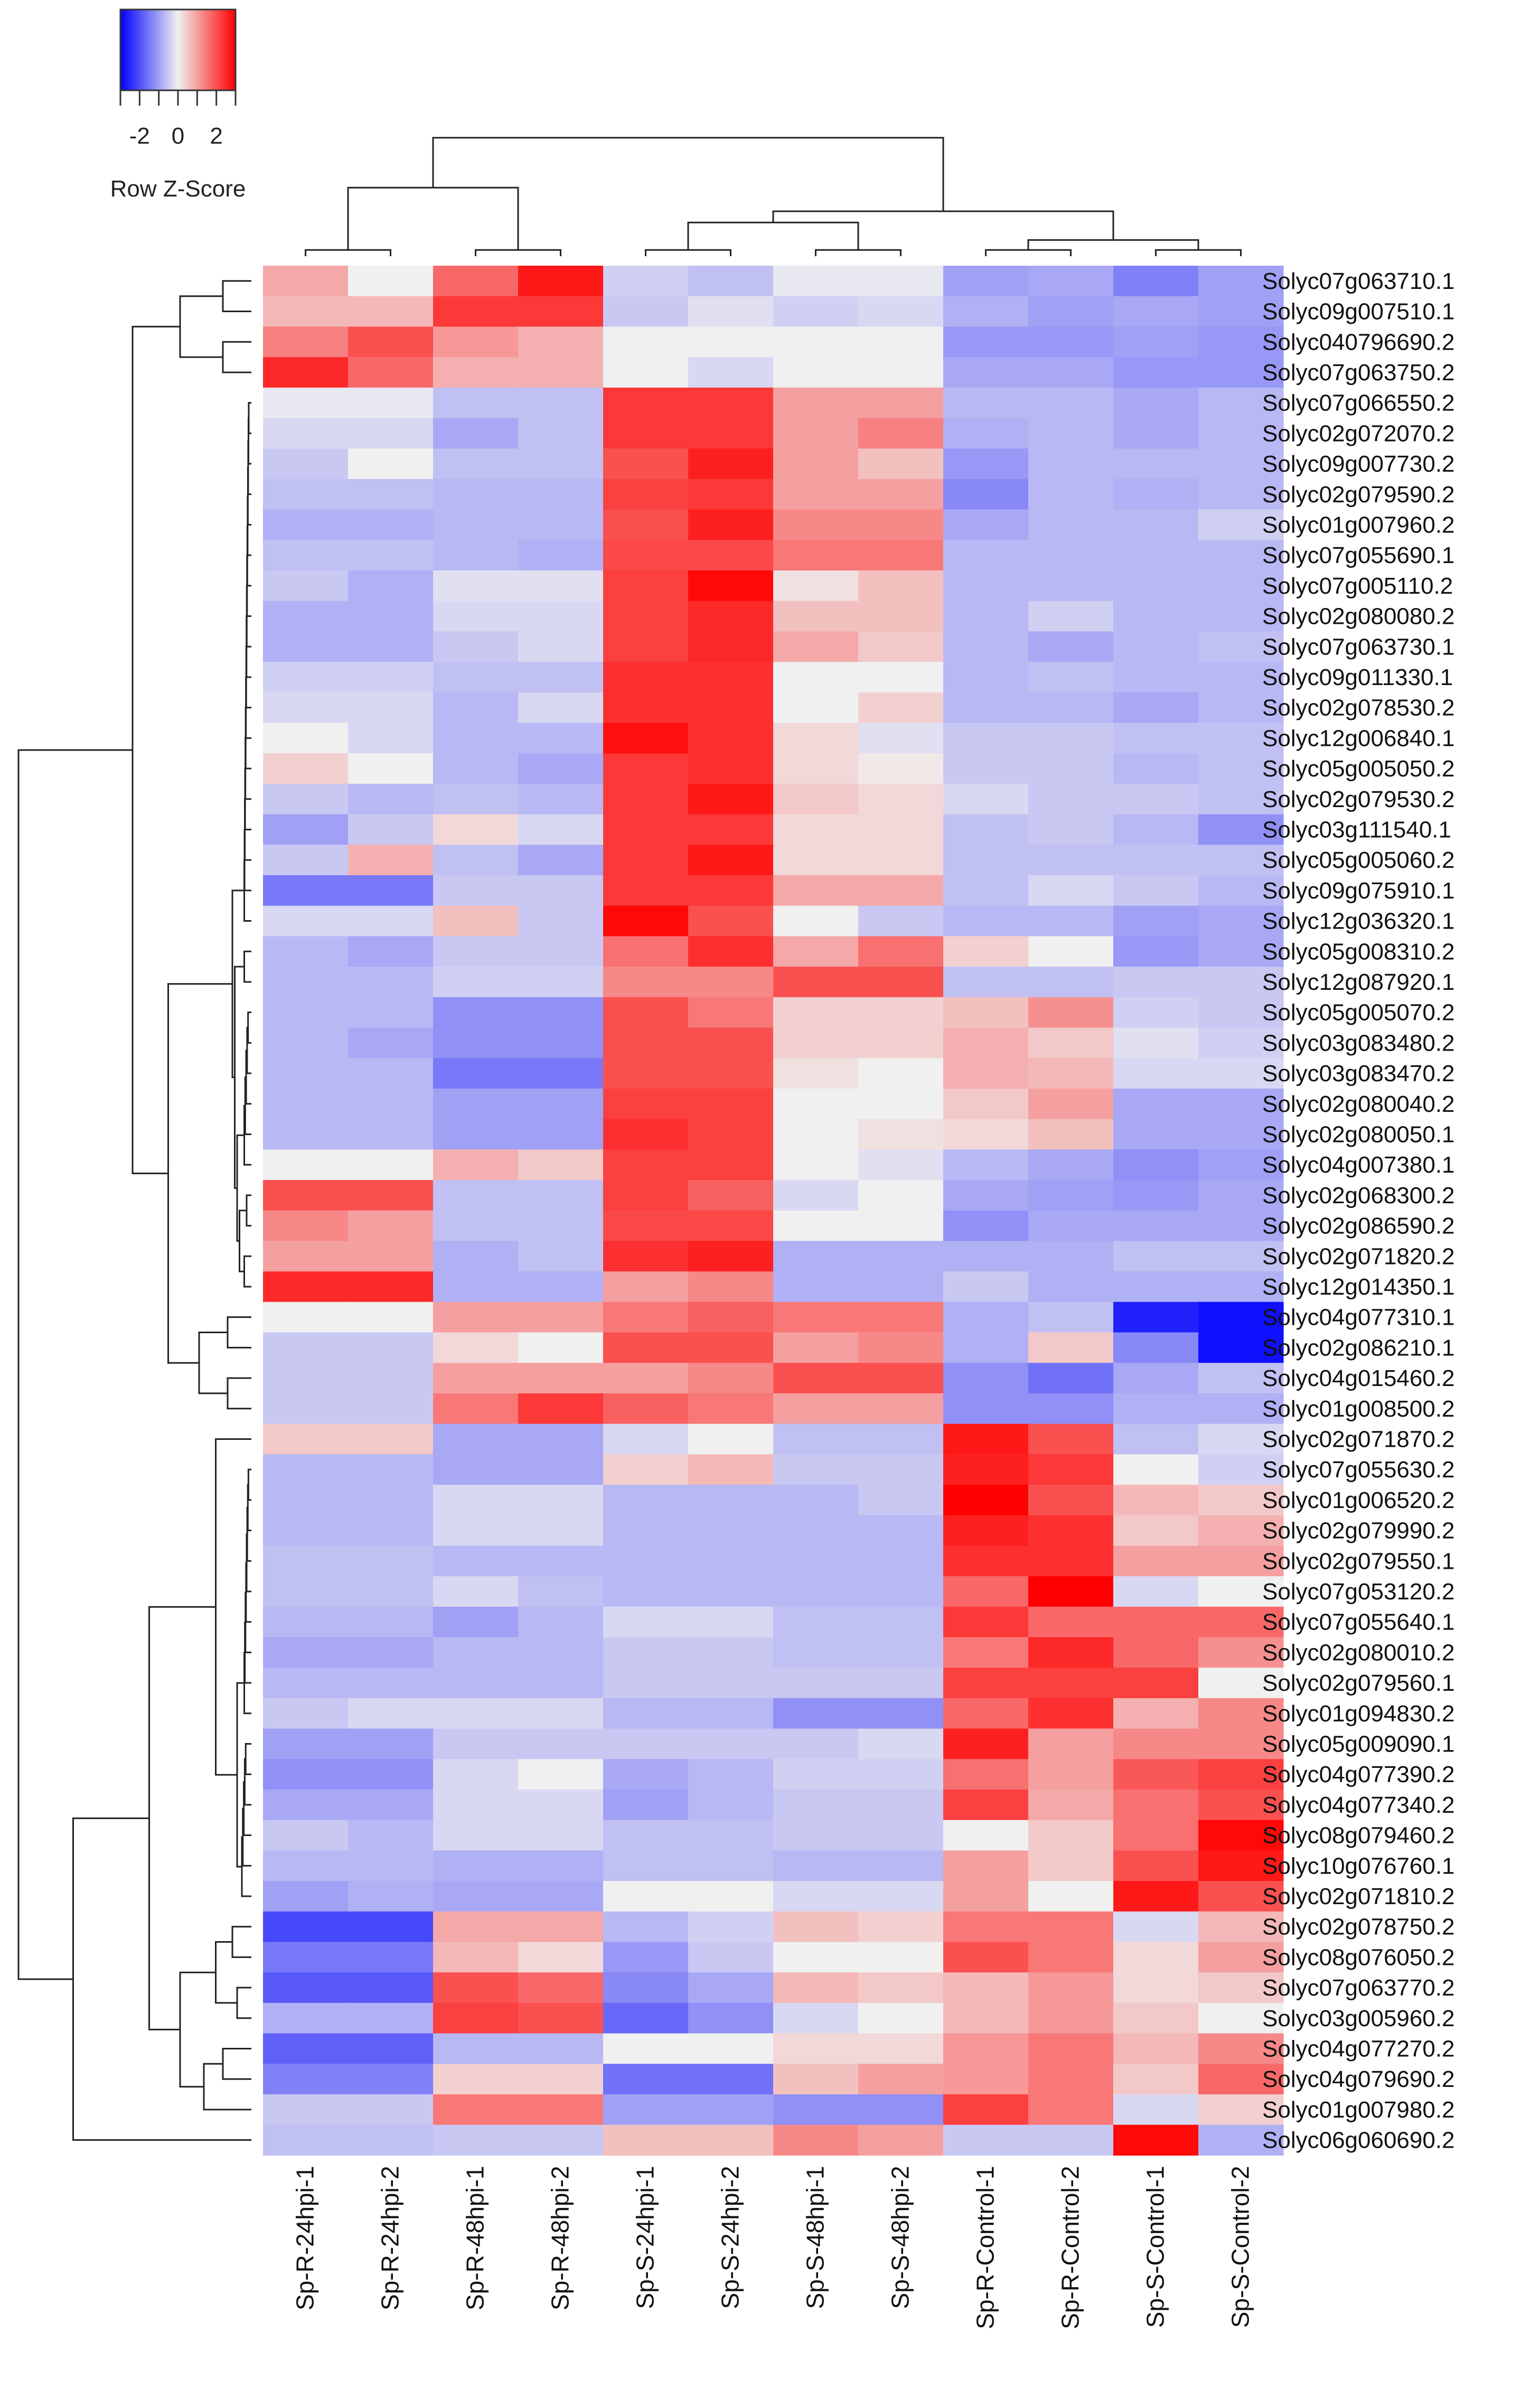 The height and width of the screenshot is (2388, 1540). Describe the element at coordinates (1359, 1409) in the screenshot. I see `row-label: Solyc01g008500.2` at that location.